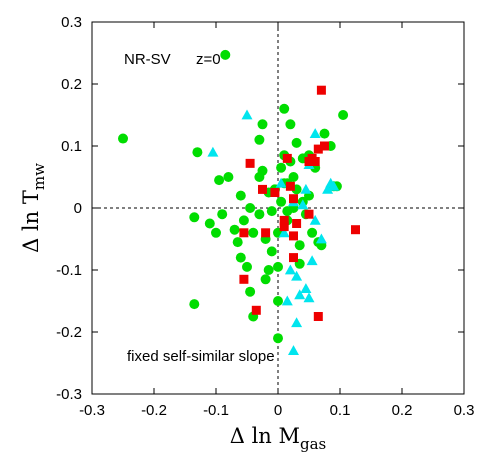  Describe the element at coordinates (340, 410) in the screenshot. I see `x-tick-label: 0.1` at that location.